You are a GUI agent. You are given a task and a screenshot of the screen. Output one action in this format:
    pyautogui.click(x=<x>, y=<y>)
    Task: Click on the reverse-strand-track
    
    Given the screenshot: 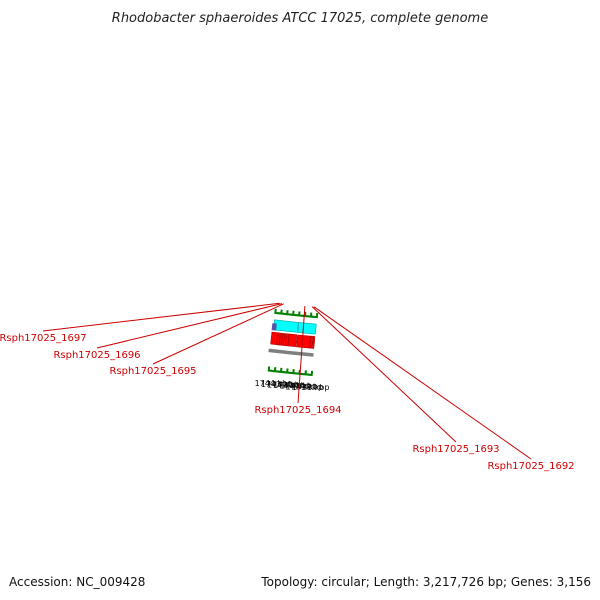 What is the action you would take?
    pyautogui.click(x=294, y=327)
    